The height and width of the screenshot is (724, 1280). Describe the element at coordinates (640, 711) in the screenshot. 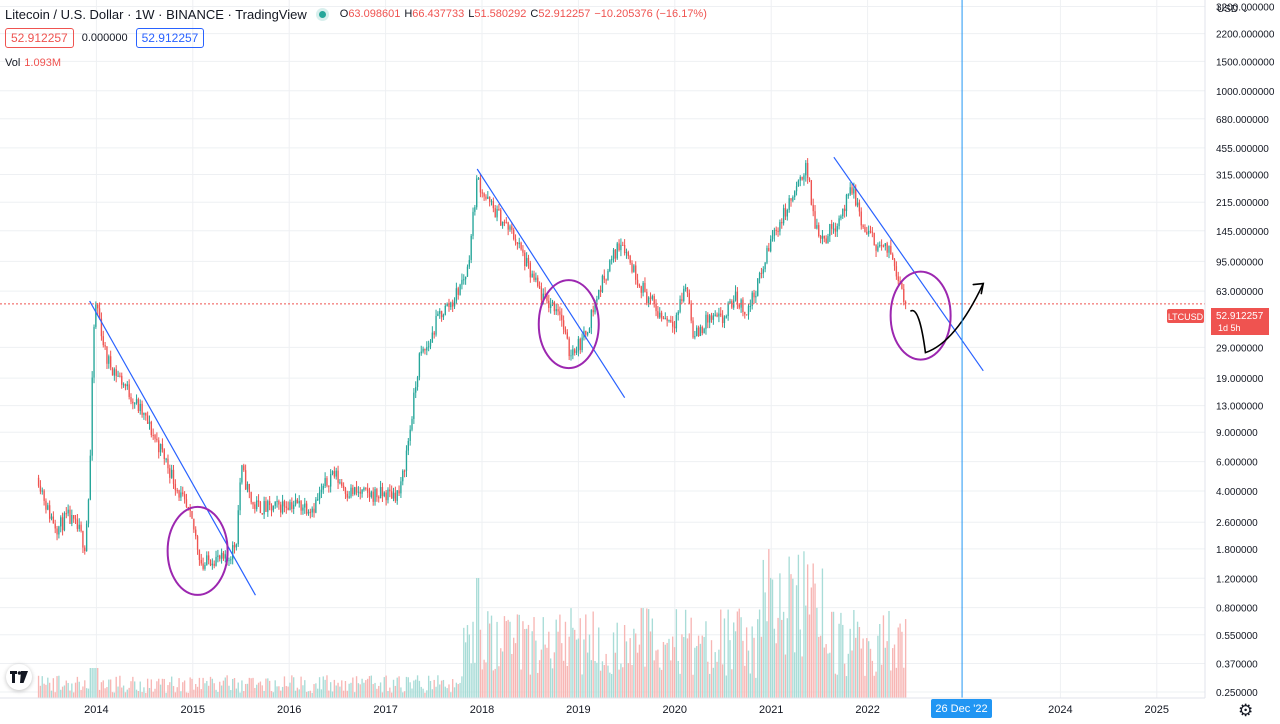

I see `time-axis-bg` at that location.